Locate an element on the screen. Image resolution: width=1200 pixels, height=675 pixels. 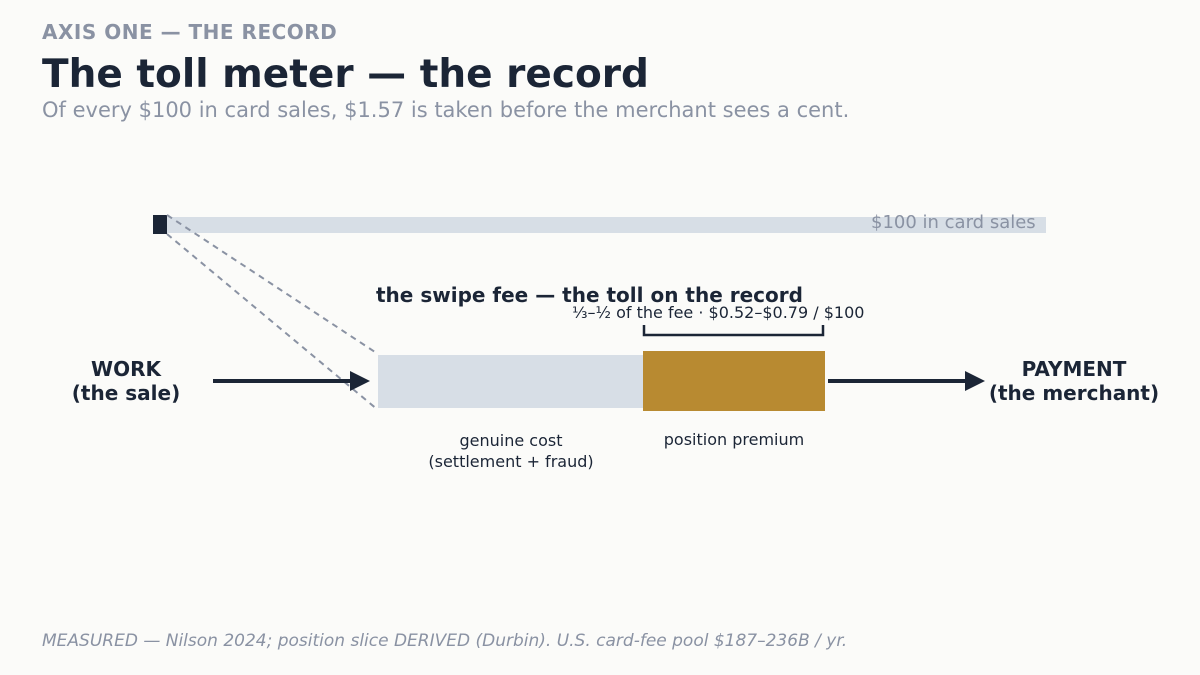
position-premium-label: position premium is located at coordinates (734, 439).